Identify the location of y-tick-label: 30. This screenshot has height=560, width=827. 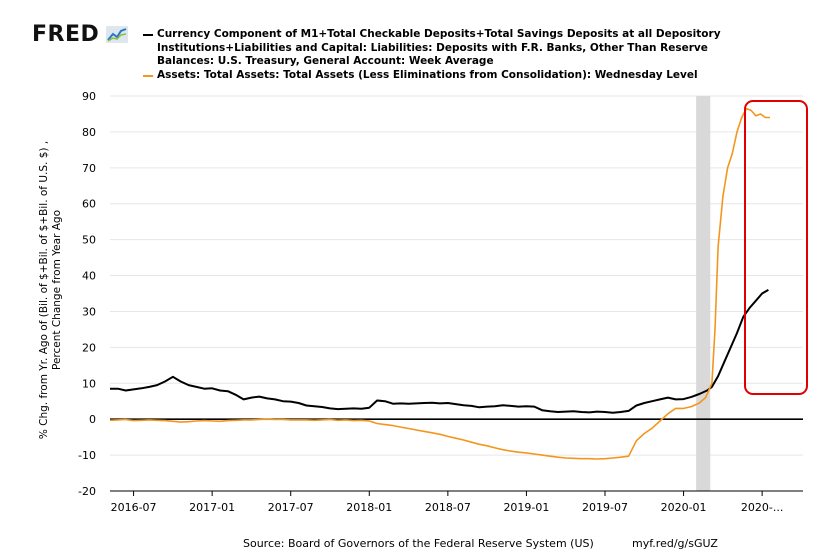
(89, 311).